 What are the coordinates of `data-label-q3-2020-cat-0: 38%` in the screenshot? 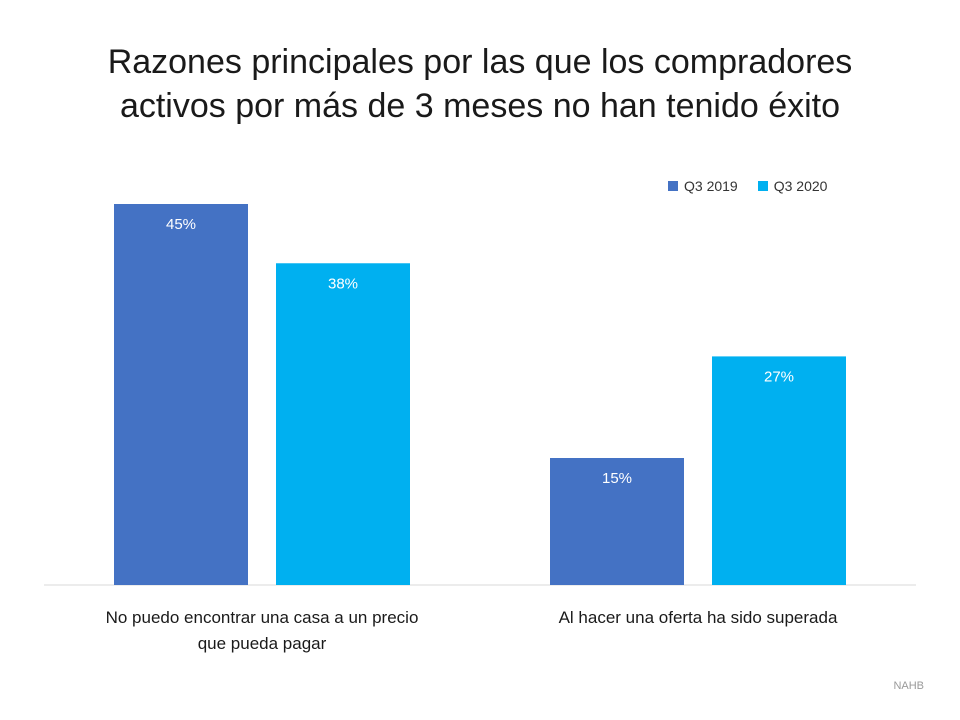 It's located at (343, 283).